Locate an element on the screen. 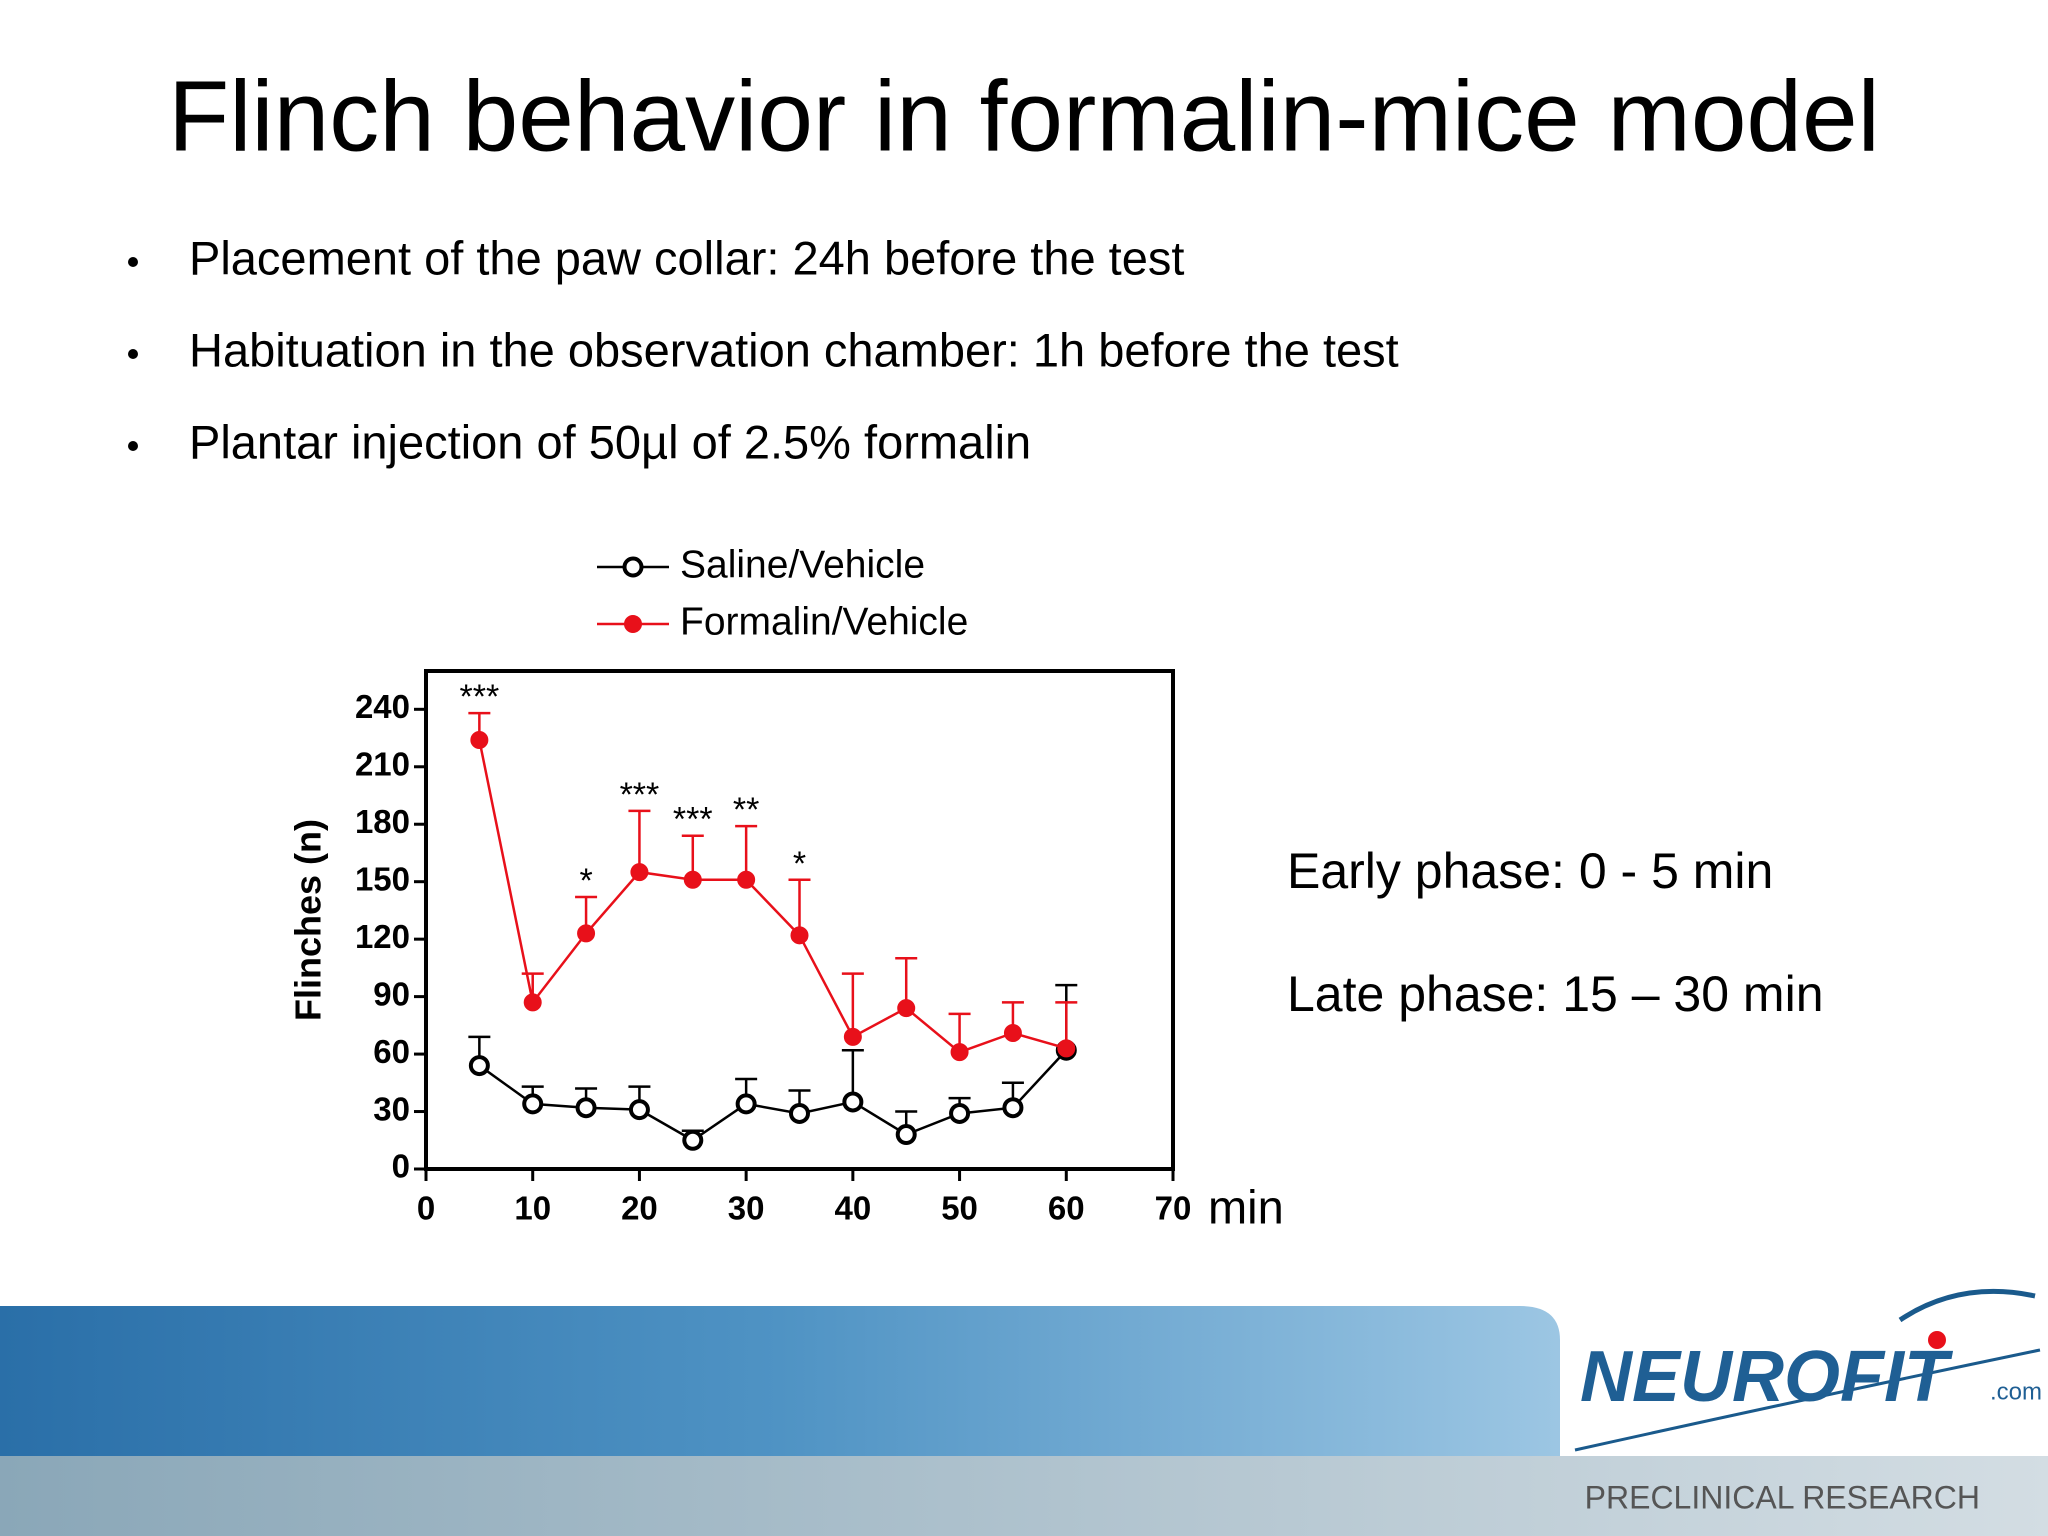 This screenshot has width=2048, height=1536. x-tick-label: 10 is located at coordinates (532, 1208).